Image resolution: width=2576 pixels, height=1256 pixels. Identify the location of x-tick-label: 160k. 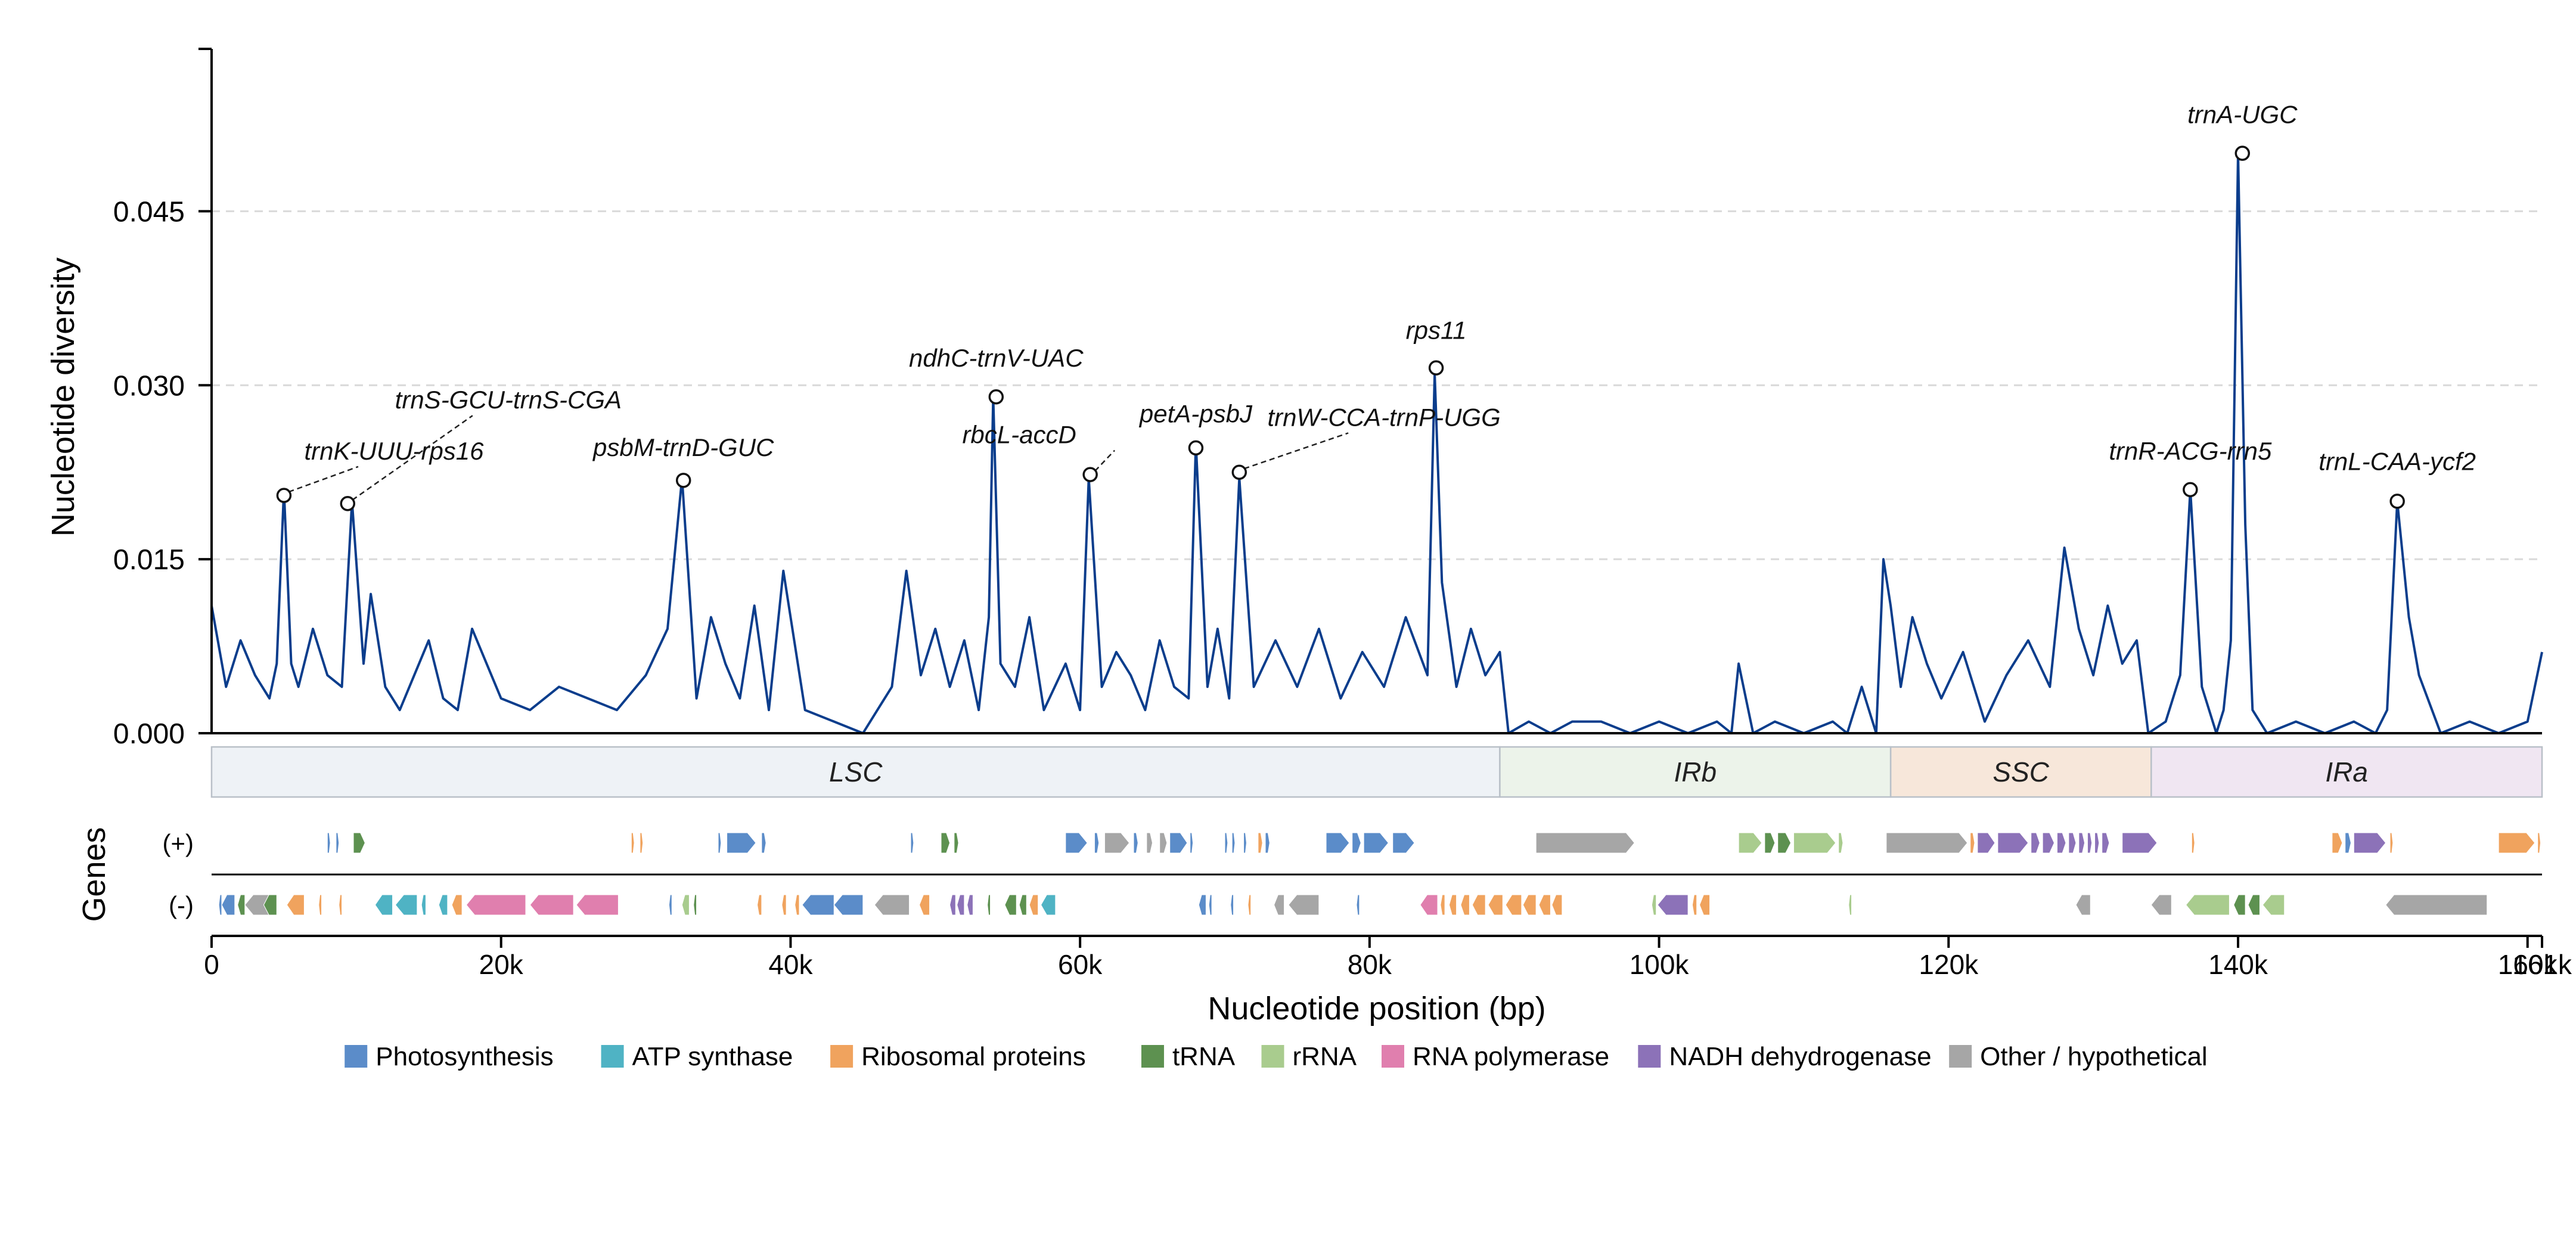
(2528, 964).